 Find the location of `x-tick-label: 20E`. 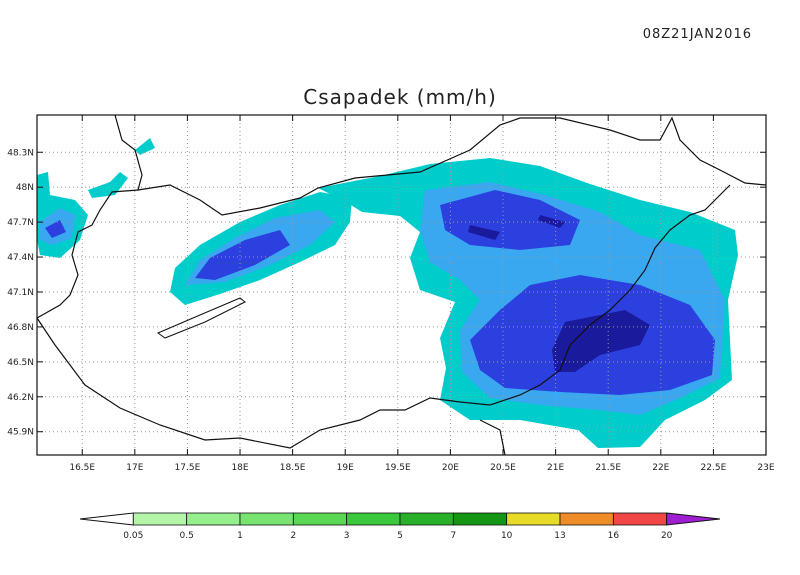

x-tick-label: 20E is located at coordinates (450, 468).